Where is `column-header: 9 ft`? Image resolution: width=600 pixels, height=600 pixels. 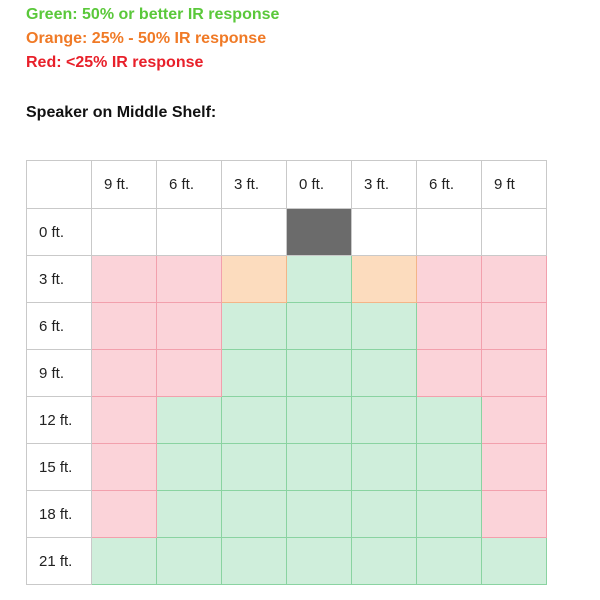
column-header: 9 ft is located at coordinates (514, 184).